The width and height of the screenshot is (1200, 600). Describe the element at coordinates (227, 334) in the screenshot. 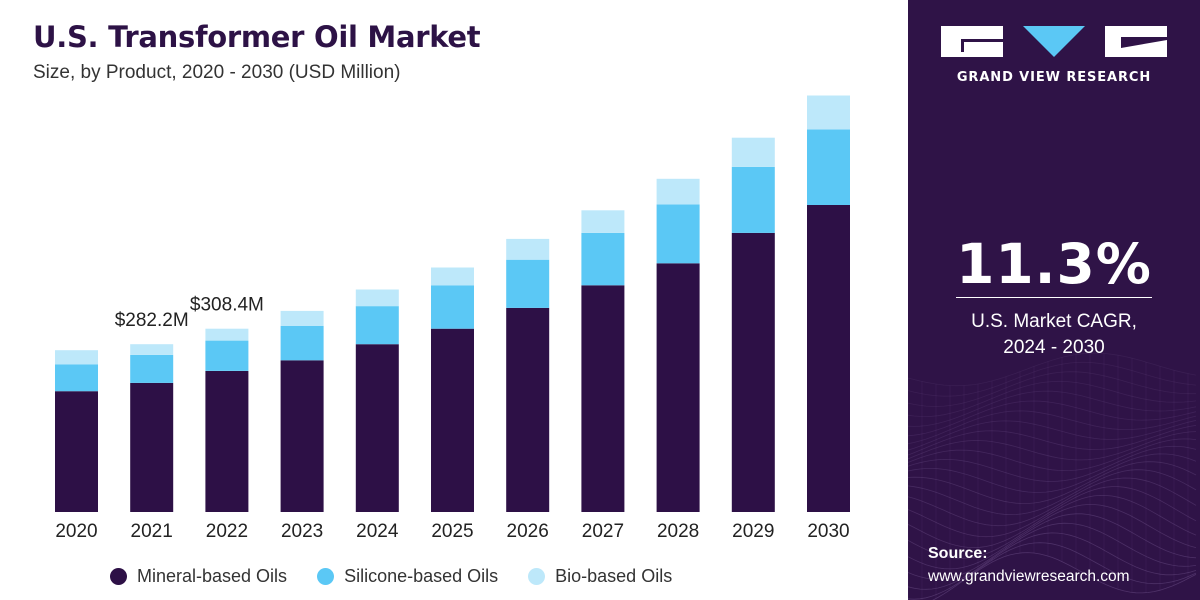

I see `bar-2022-bio-based-oils` at that location.